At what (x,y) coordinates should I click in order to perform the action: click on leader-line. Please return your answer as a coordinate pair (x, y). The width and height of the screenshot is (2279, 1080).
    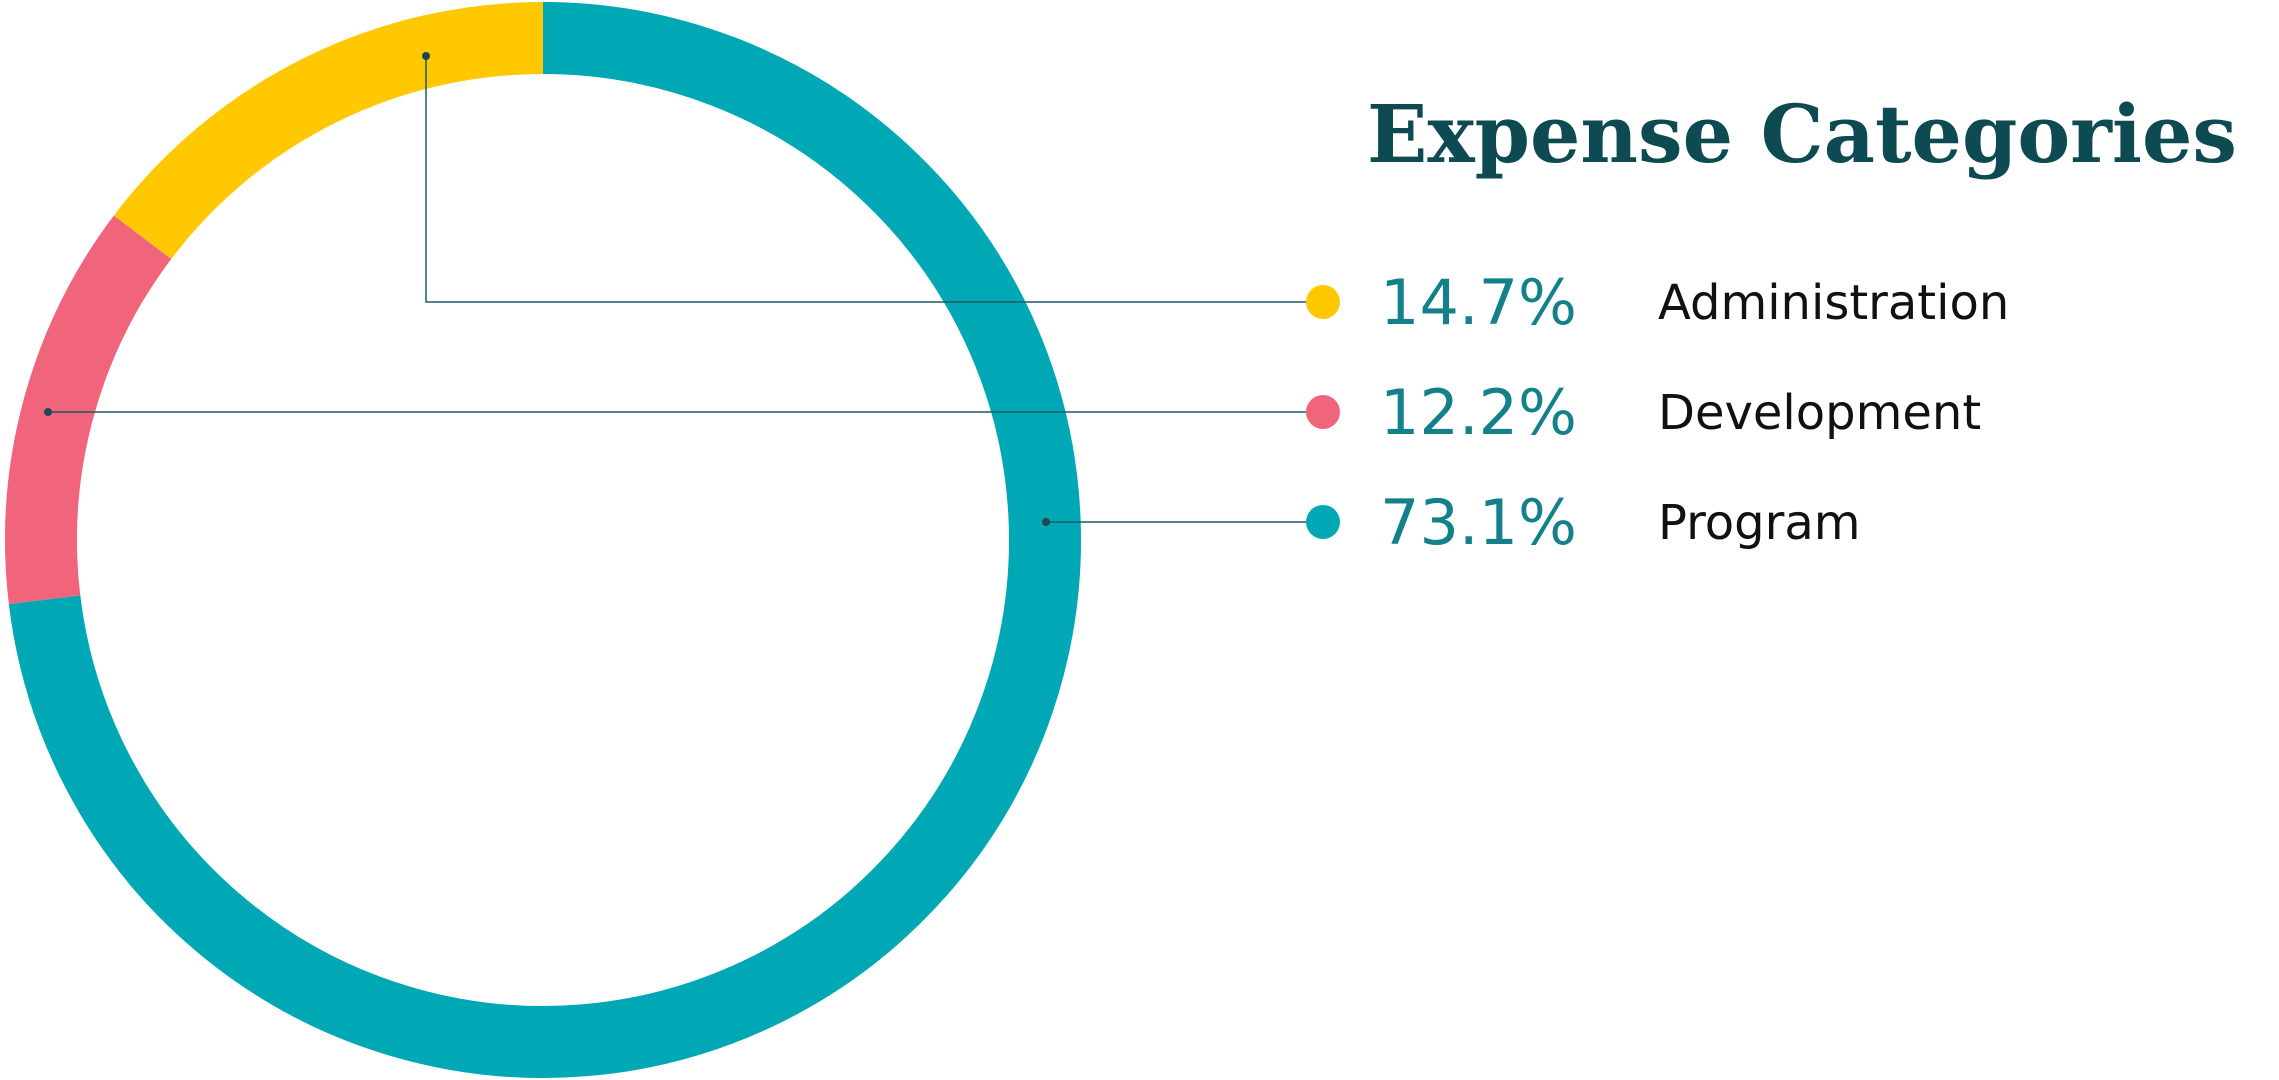
    Looking at the image, I should click on (870, 179).